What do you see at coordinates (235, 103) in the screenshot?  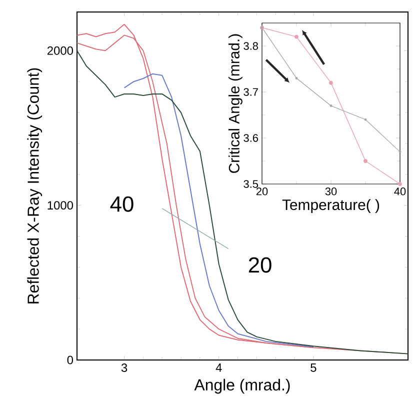 I see `y-axis-title: Critical Angle (mrad.)` at bounding box center [235, 103].